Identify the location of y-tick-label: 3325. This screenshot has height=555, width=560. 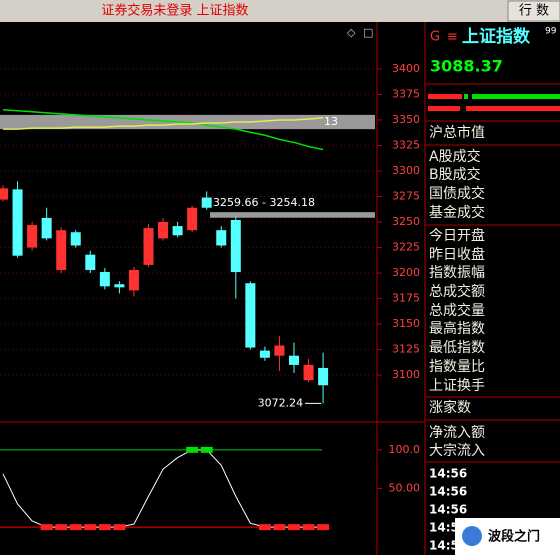
(406, 144).